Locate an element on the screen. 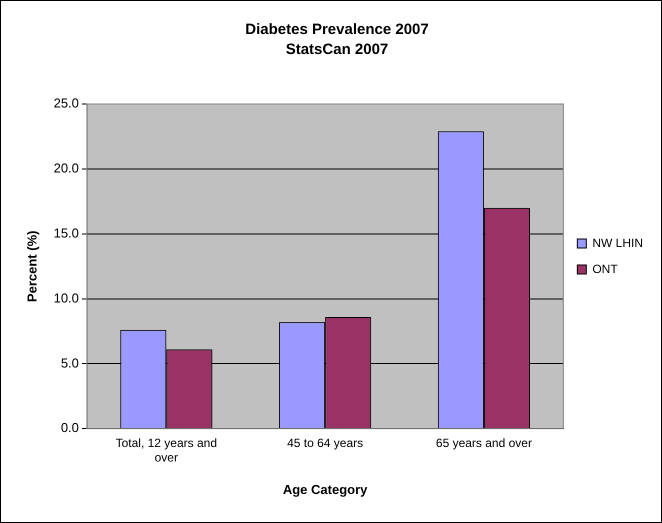 The width and height of the screenshot is (662, 523). y-tick-label: 15.0 is located at coordinates (66, 232).